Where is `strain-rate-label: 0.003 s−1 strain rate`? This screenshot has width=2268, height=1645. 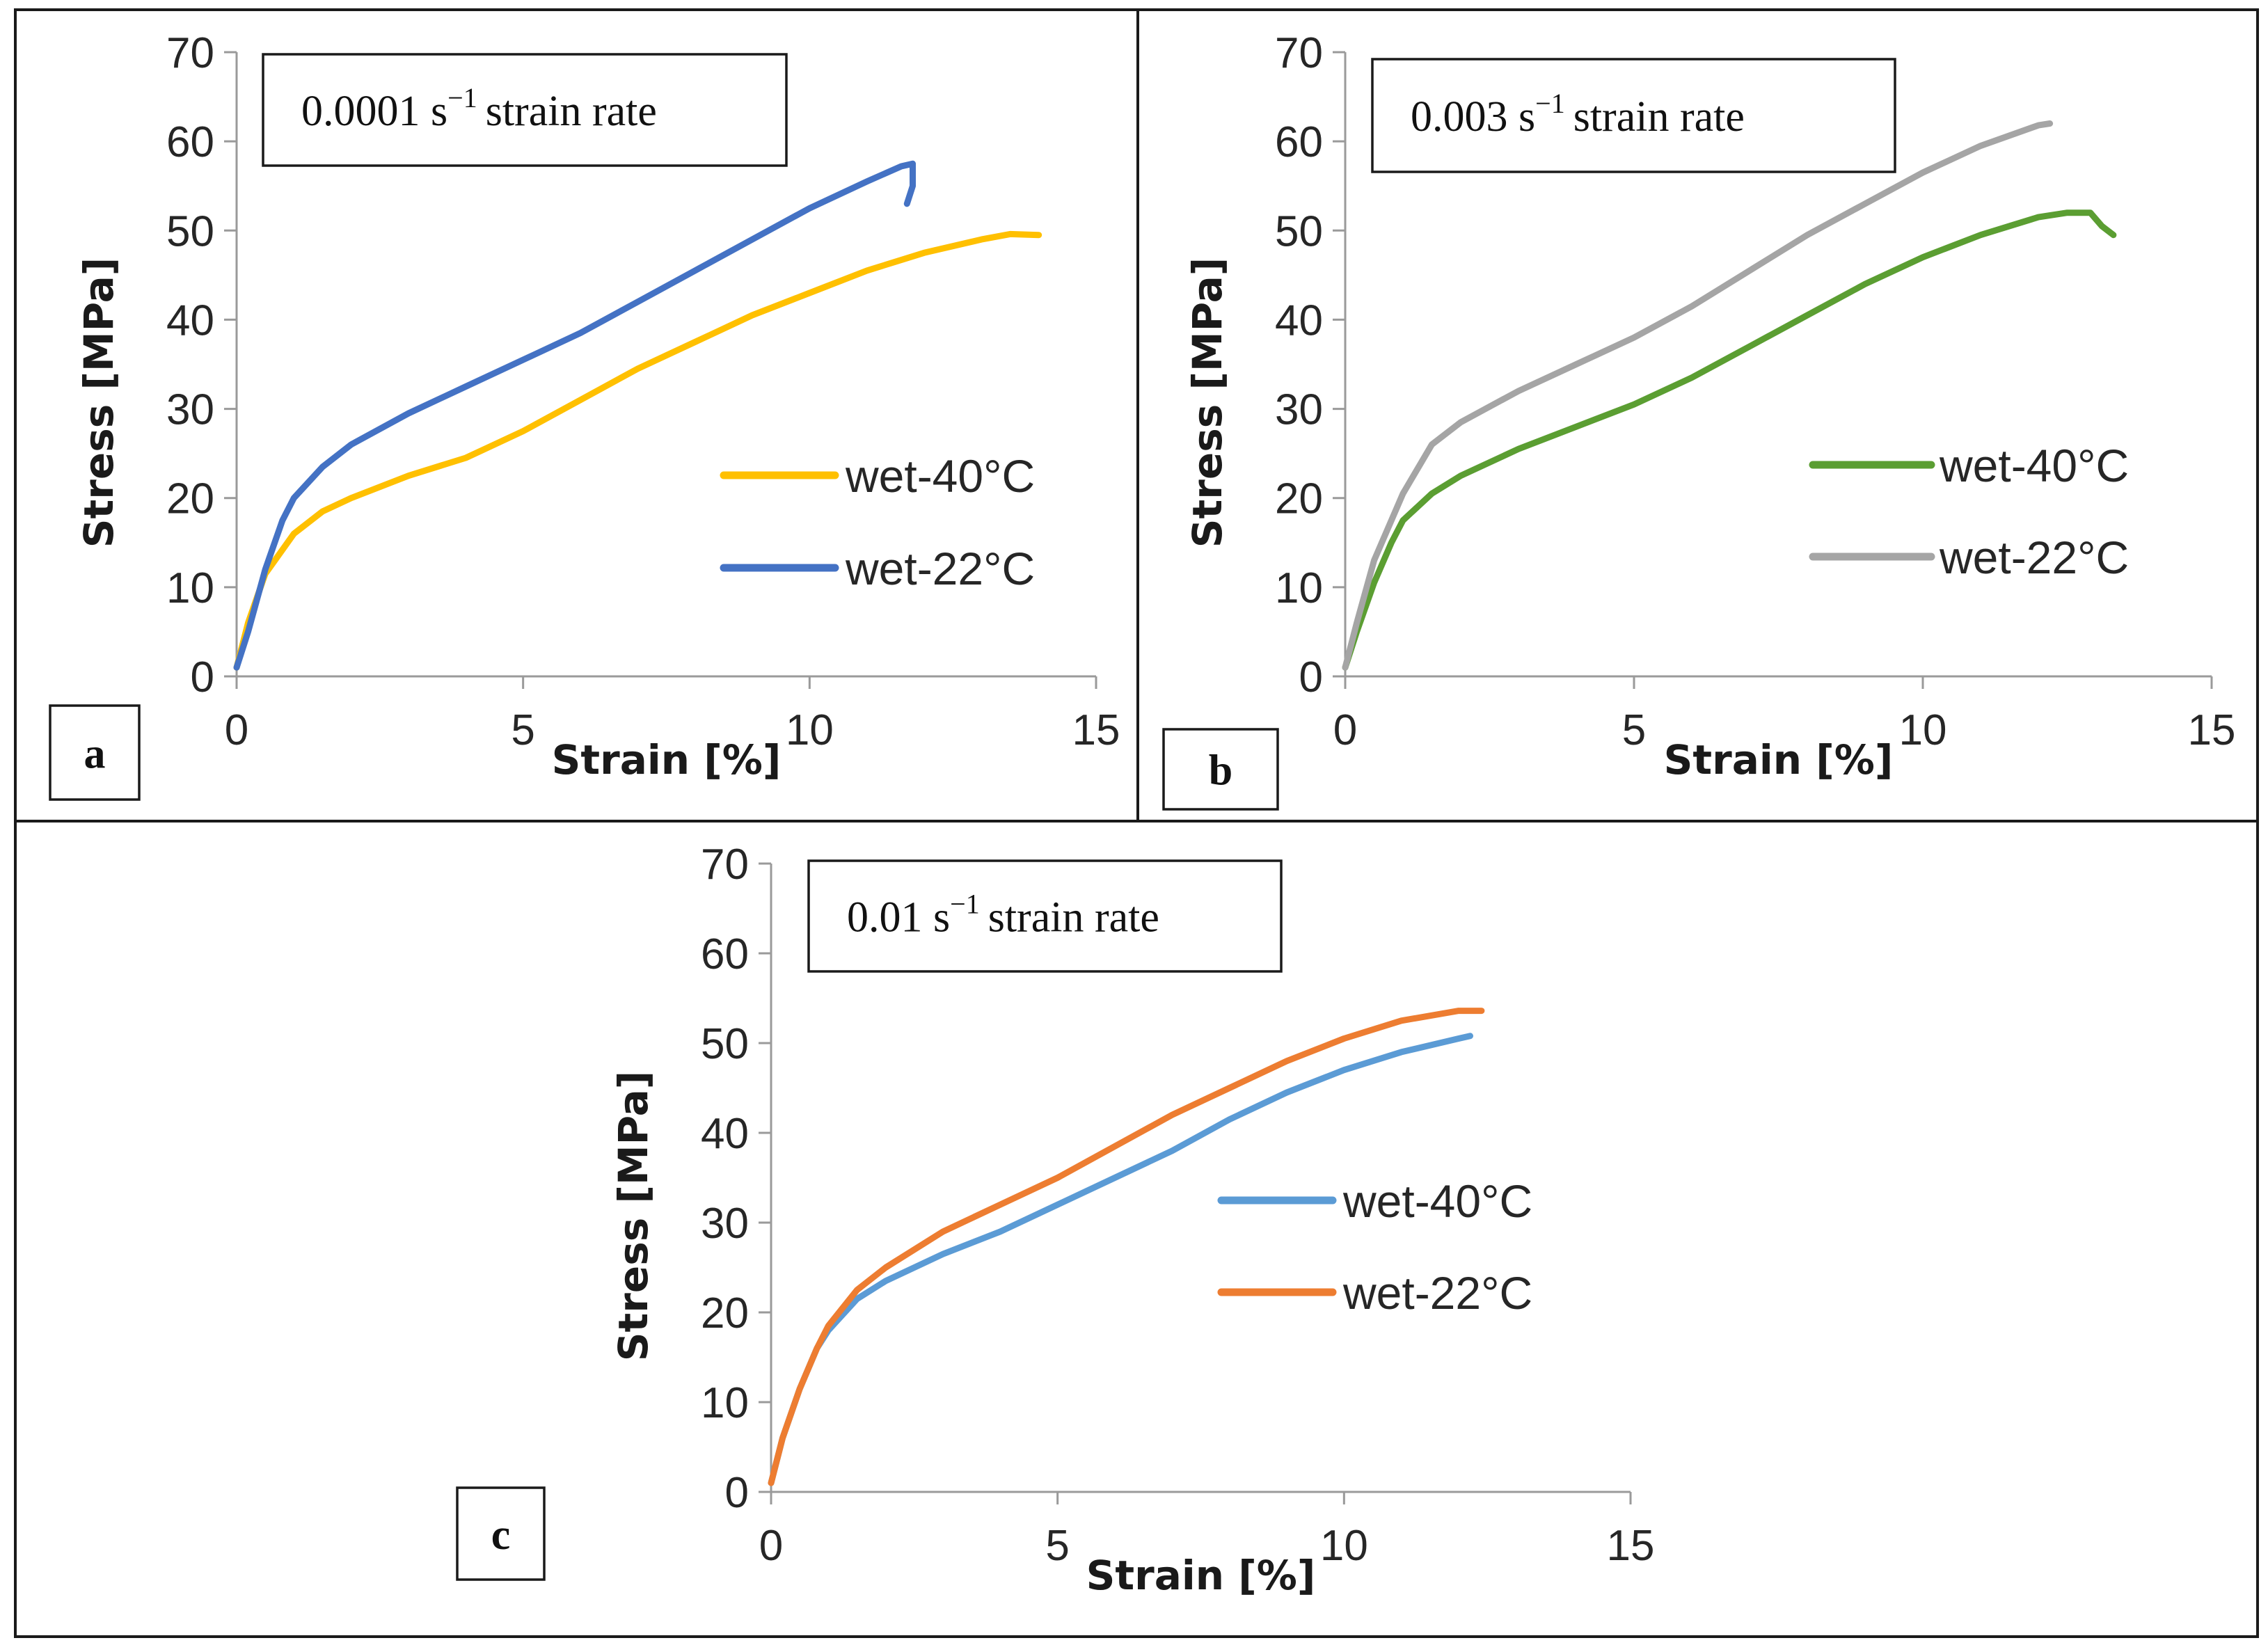
strain-rate-label: 0.003 s−1 strain rate is located at coordinates (1578, 114).